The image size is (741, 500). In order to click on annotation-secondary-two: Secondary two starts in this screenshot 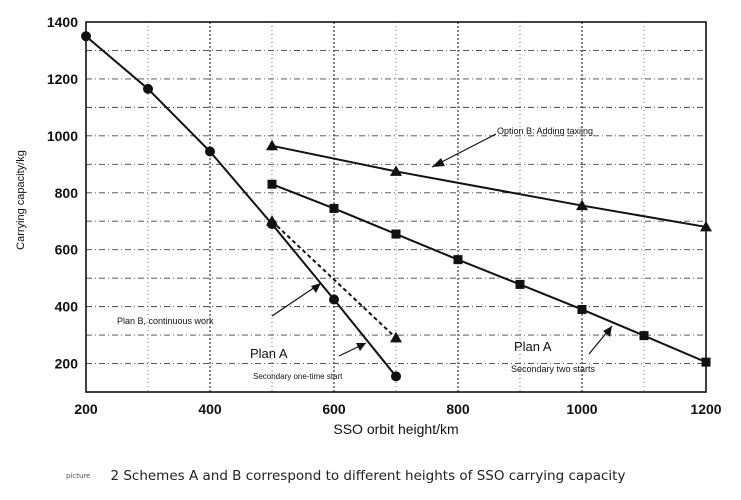, I will do `click(553, 369)`.